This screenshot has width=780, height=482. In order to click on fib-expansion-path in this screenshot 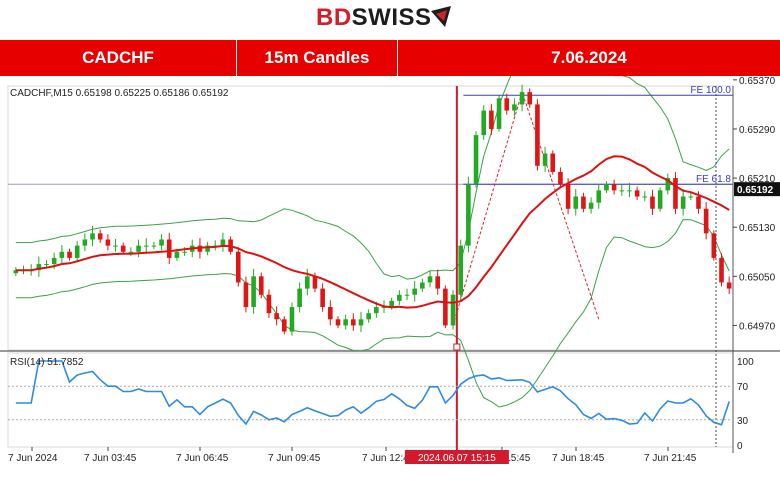, I will do `click(526, 208)`.